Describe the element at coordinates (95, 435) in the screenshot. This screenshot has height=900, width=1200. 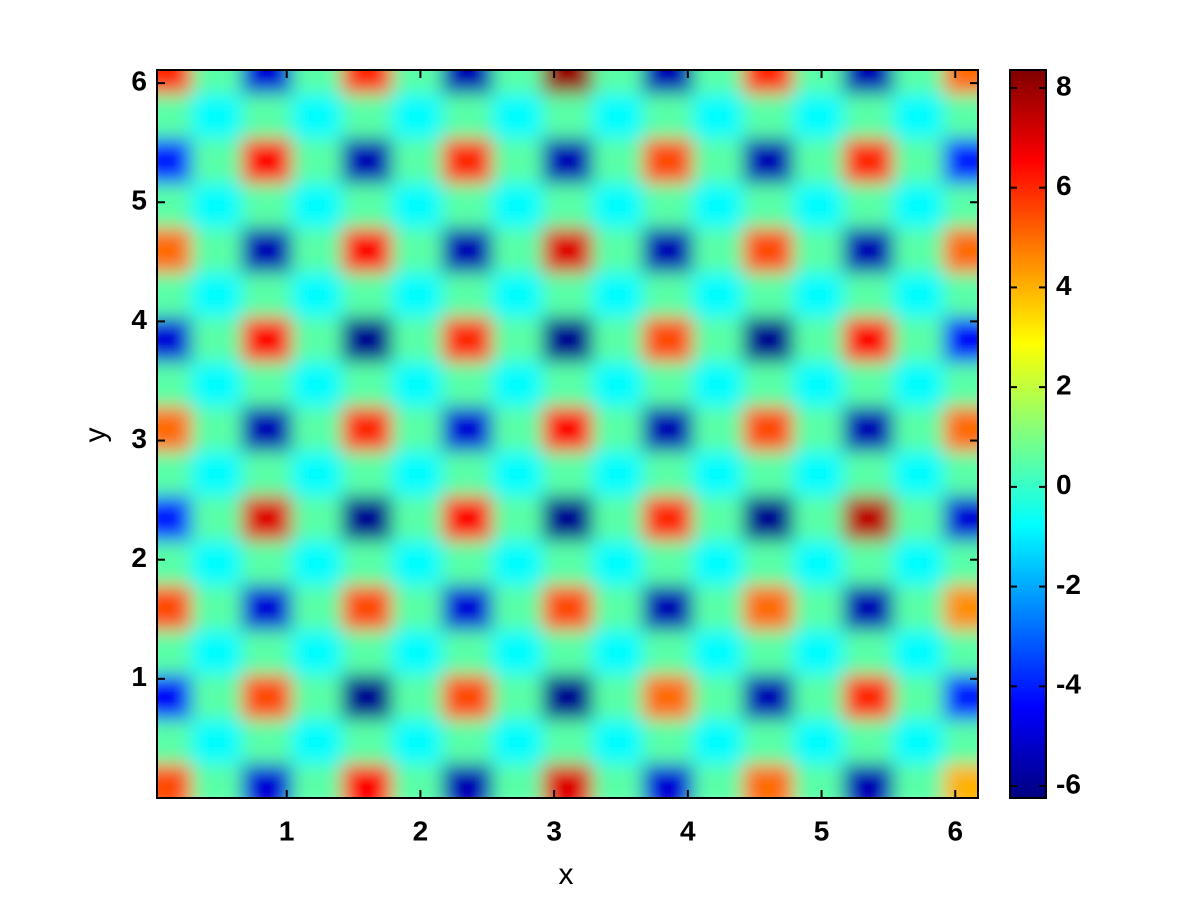
I see `y-axis-label: y` at that location.